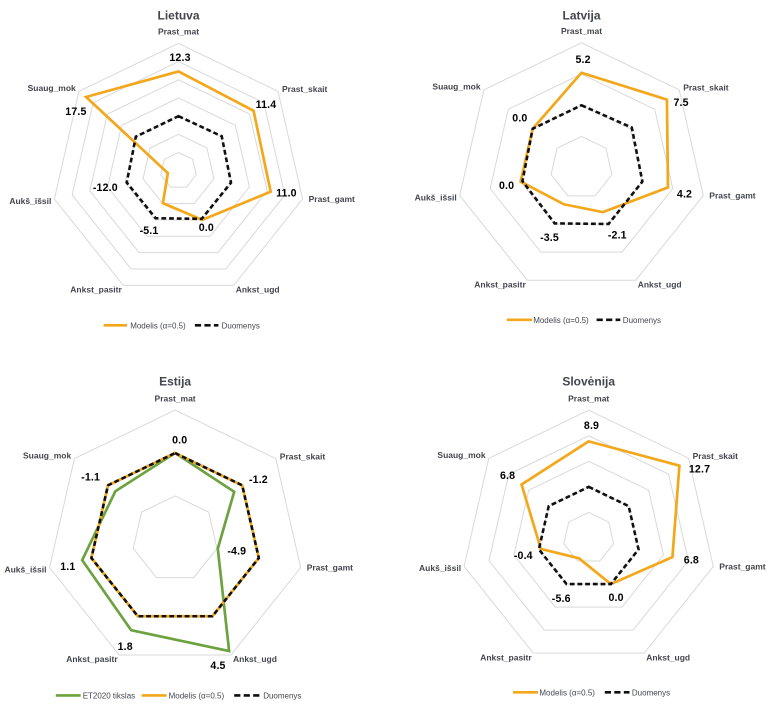  What do you see at coordinates (588, 382) in the screenshot?
I see `svg-text: Slovėnija` at bounding box center [588, 382].